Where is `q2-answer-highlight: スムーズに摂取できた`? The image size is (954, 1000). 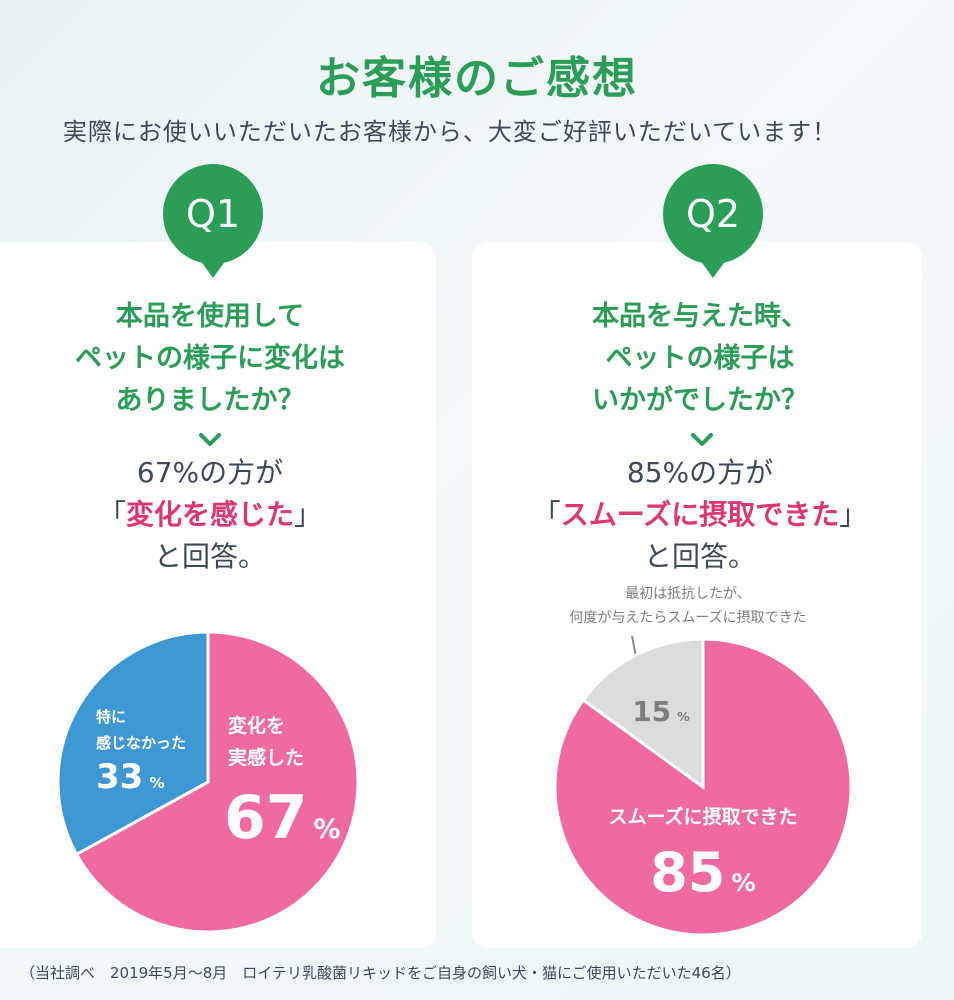 q2-answer-highlight: スムーズに摂取できた is located at coordinates (700, 514).